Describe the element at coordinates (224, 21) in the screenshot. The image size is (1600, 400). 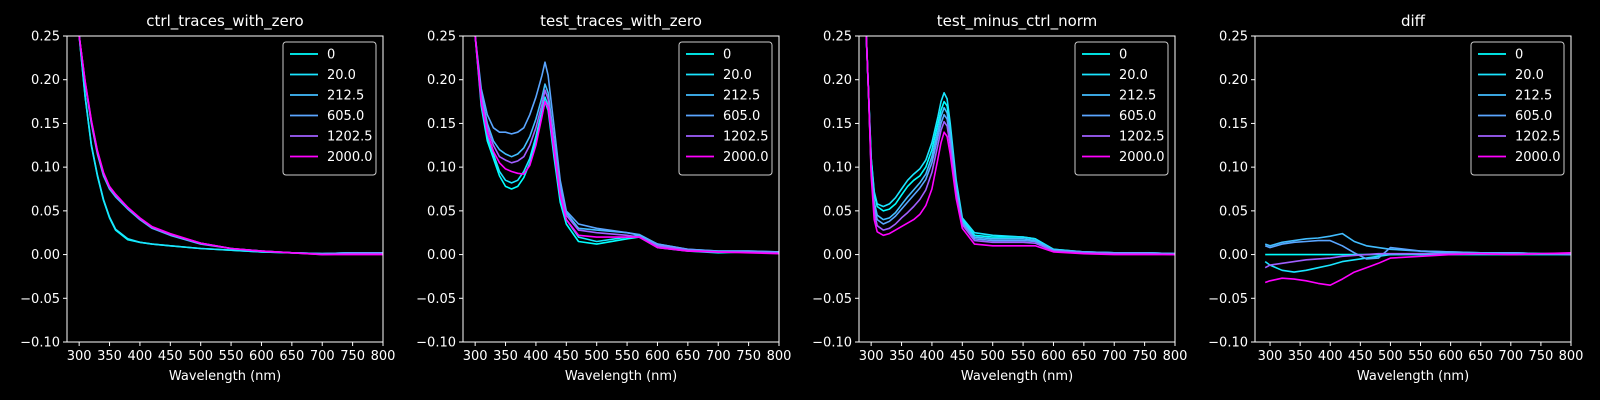
I see `chart-title: ctrl_traces_with_zero` at that location.